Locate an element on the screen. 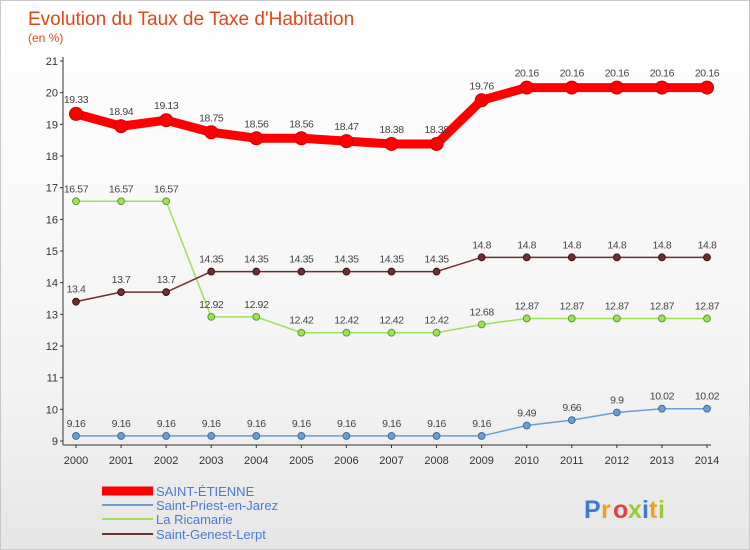 The image size is (750, 550). data-label: 18.47 is located at coordinates (346, 127).